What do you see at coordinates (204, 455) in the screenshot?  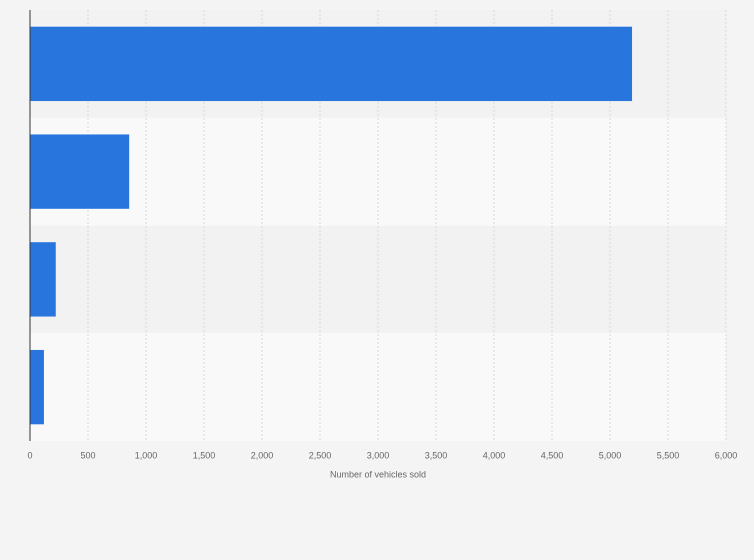 I see `x-tick-label: 1,500` at bounding box center [204, 455].